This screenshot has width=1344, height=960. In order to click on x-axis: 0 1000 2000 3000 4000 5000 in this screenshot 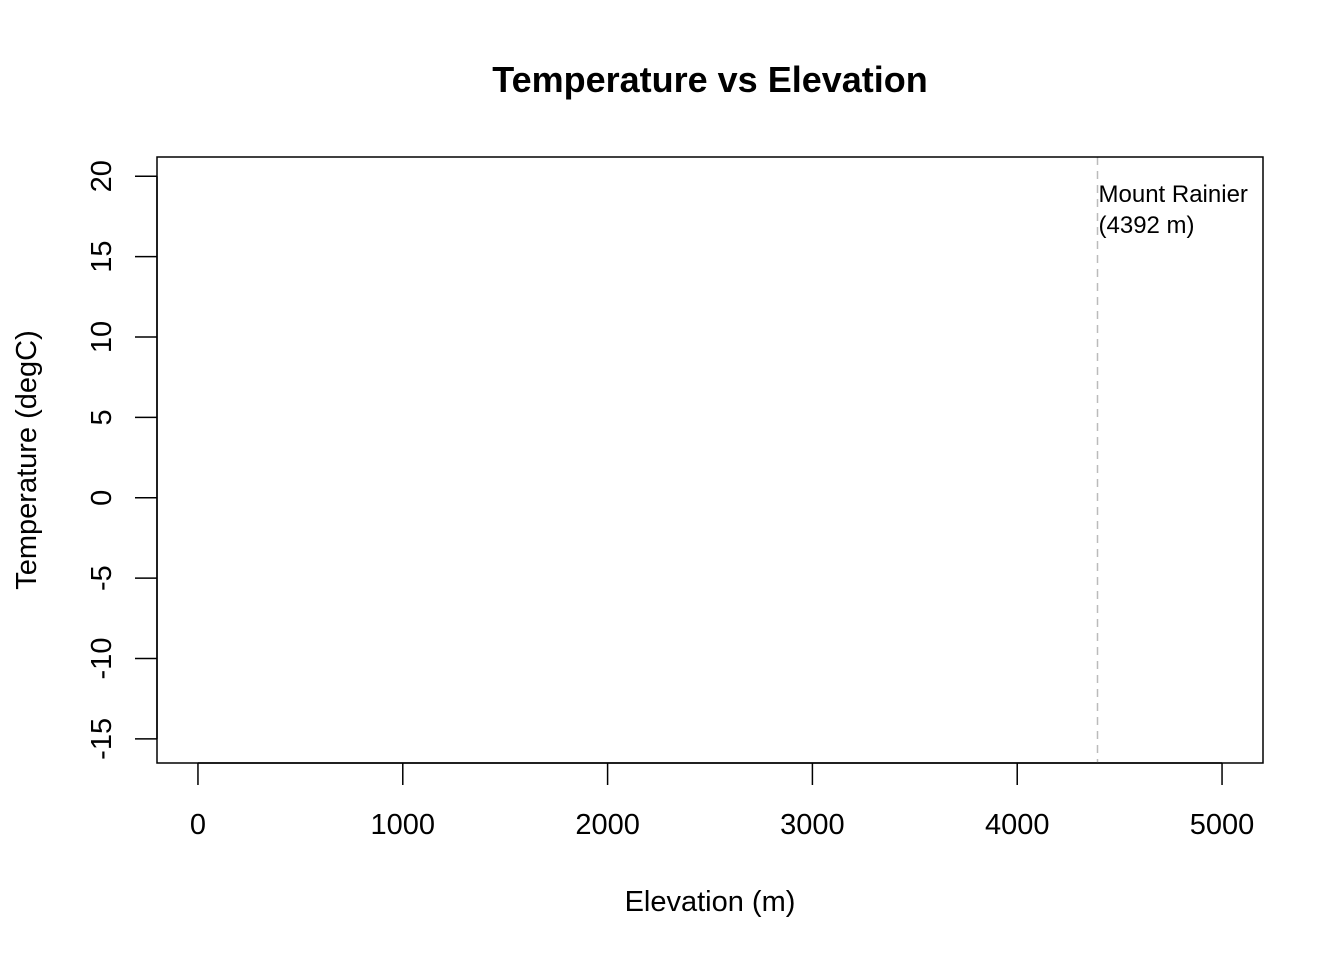, I will do `click(722, 801)`.